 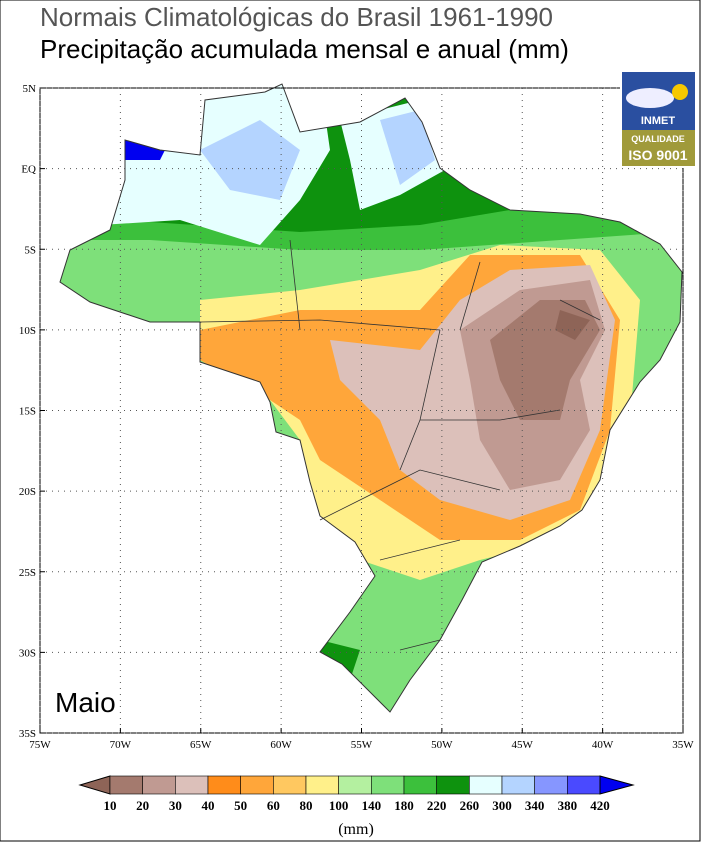 What do you see at coordinates (617, 785) in the screenshot?
I see `colorbar-upper` at bounding box center [617, 785].